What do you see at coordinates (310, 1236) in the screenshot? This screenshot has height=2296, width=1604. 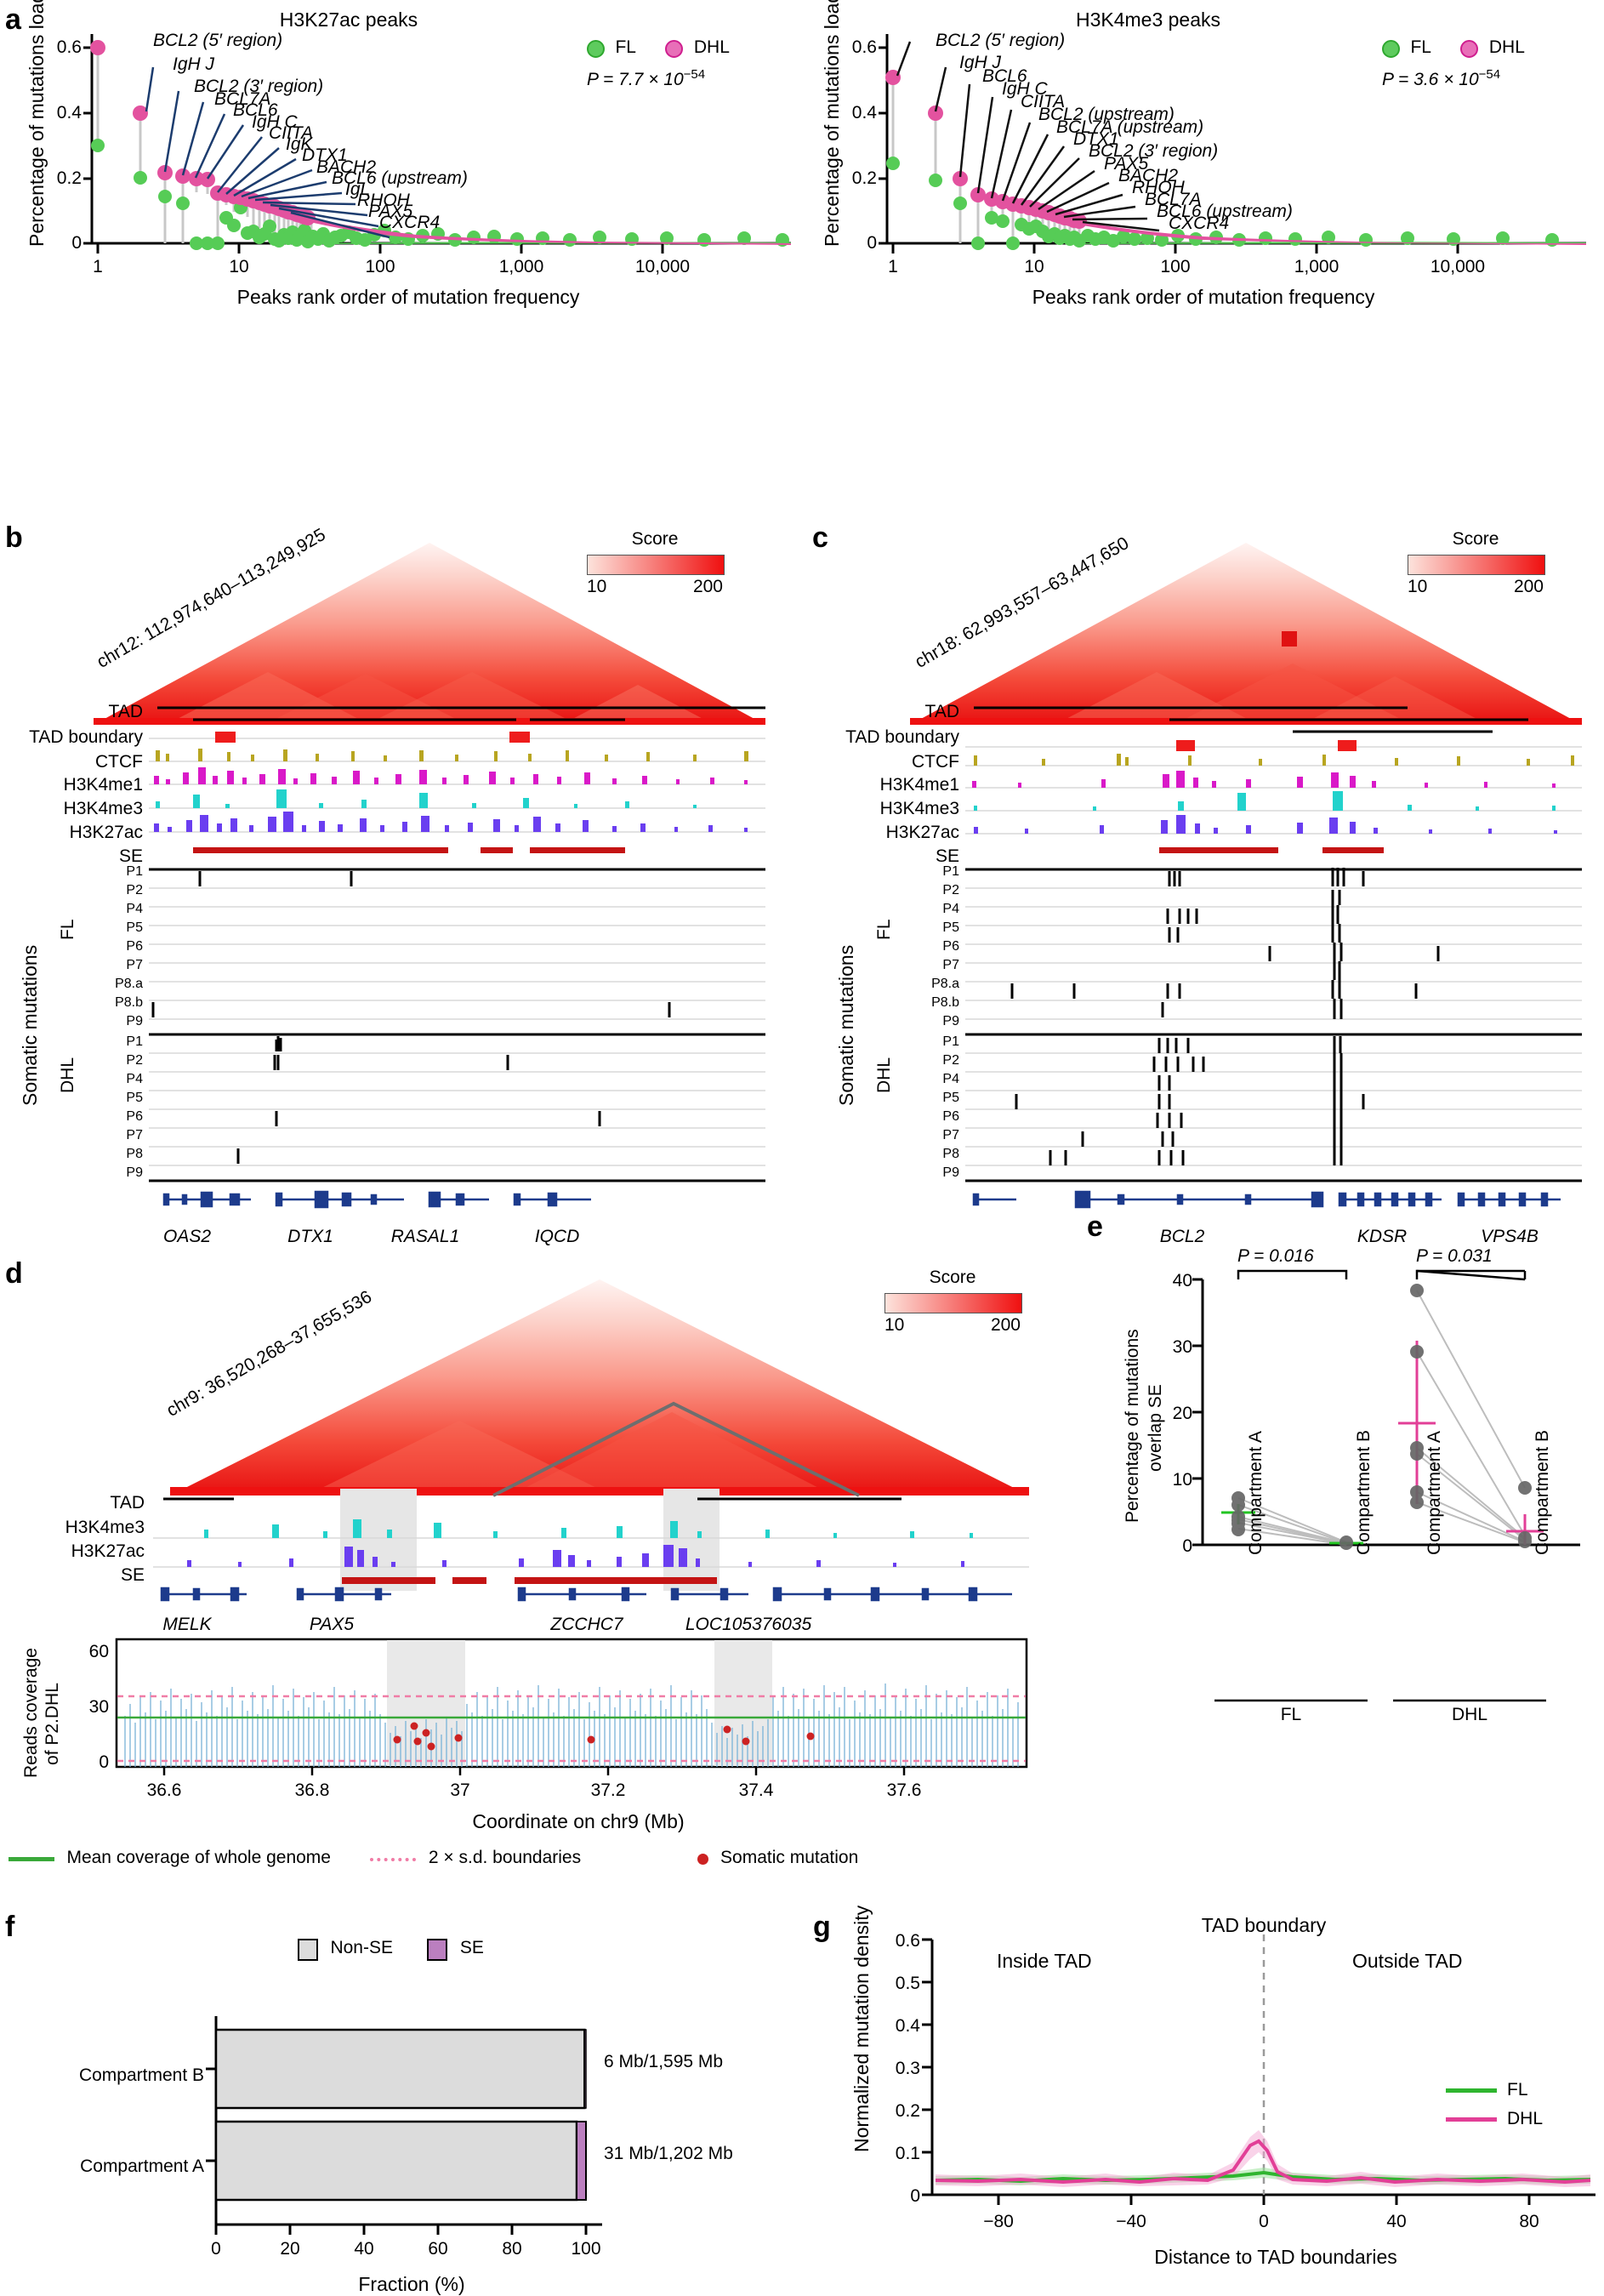 I see `panel-b-gene-1: DTX1` at bounding box center [310, 1236].